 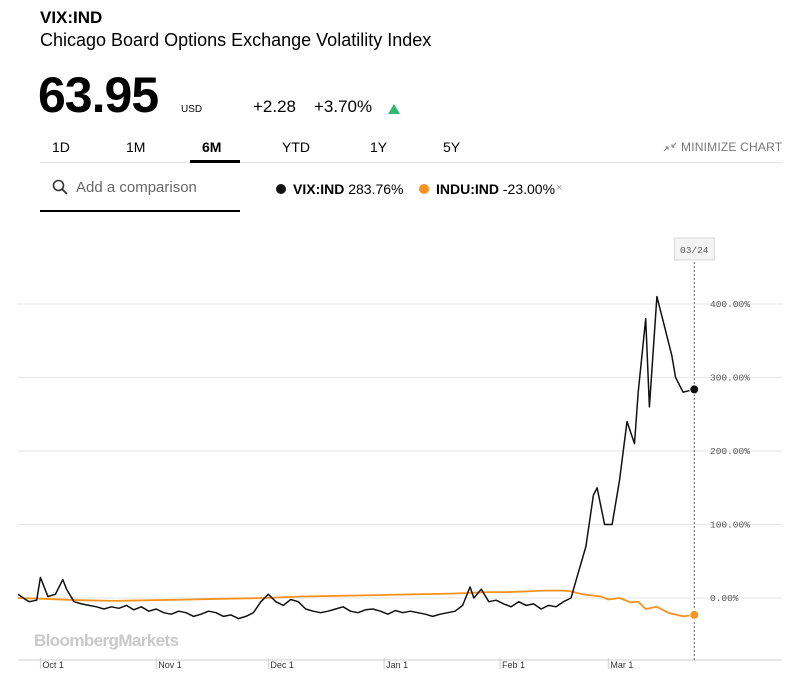 I want to click on tab-1d: 1D, so click(x=61, y=147).